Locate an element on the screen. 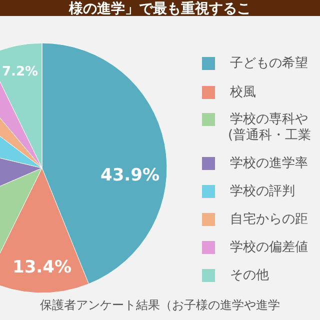  legend-label: 自宅からの距 is located at coordinates (269, 218).